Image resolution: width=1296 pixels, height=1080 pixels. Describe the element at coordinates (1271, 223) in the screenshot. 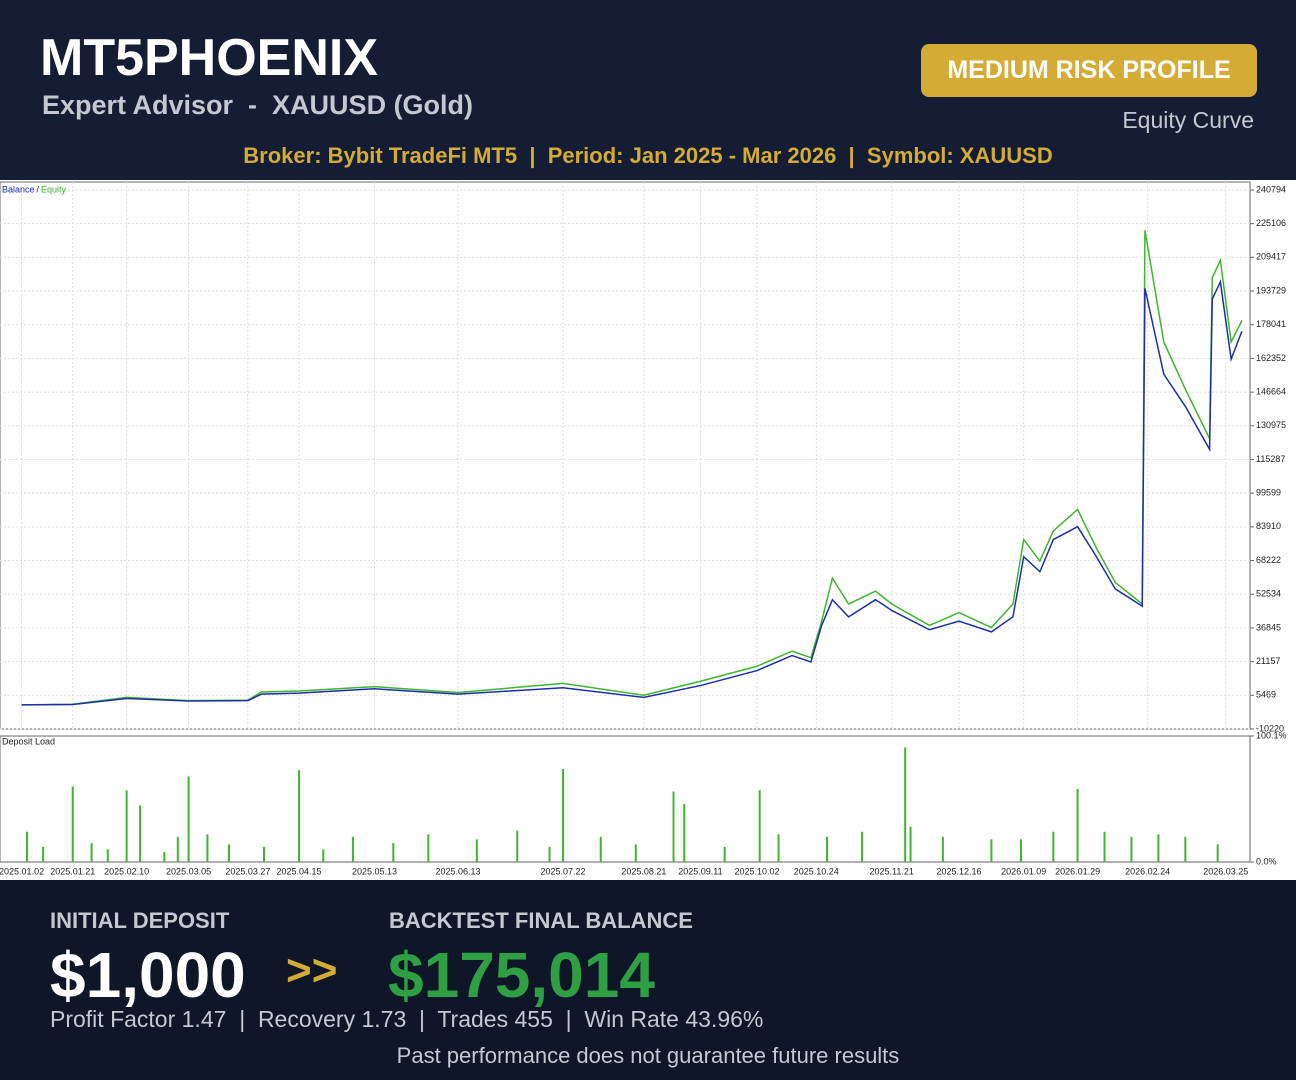

I see `y-tick-label: 225106` at that location.